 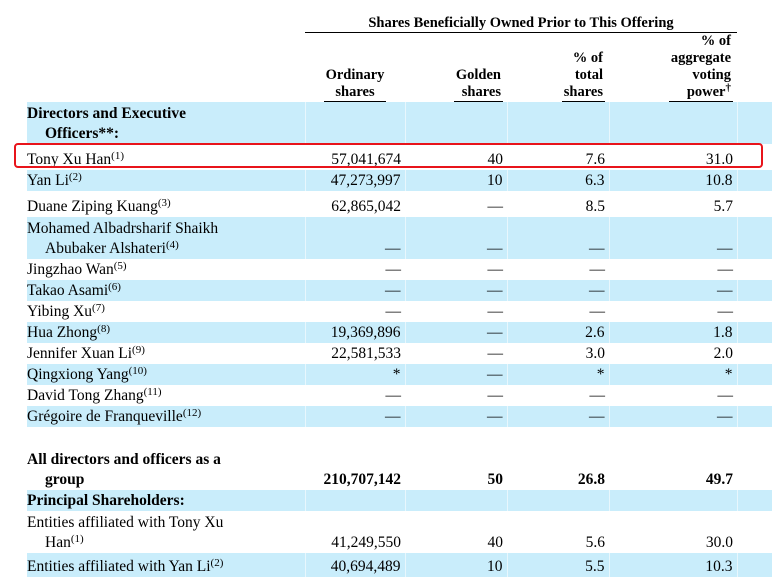 What do you see at coordinates (362, 479) in the screenshot?
I see `ordinary-shares: 210,707,142` at bounding box center [362, 479].